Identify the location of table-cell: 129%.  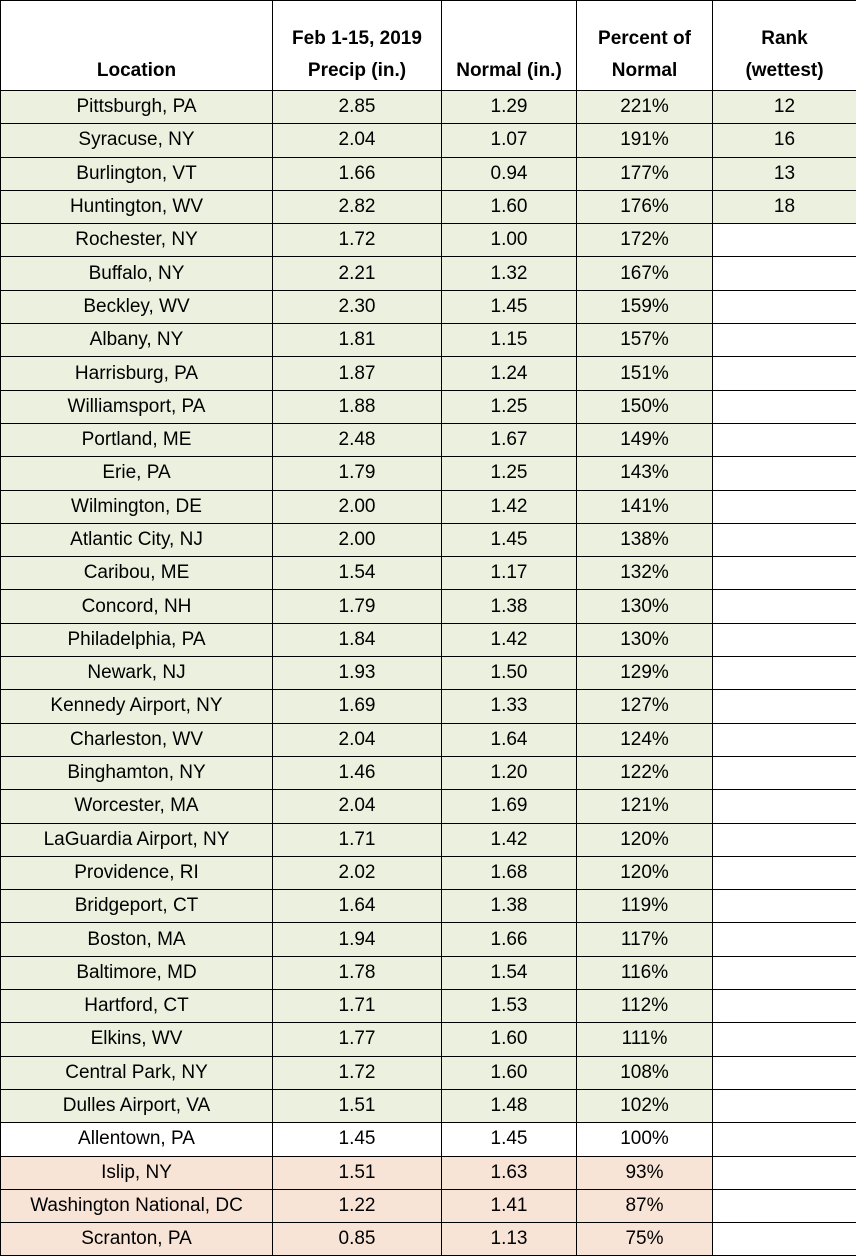
(644, 673).